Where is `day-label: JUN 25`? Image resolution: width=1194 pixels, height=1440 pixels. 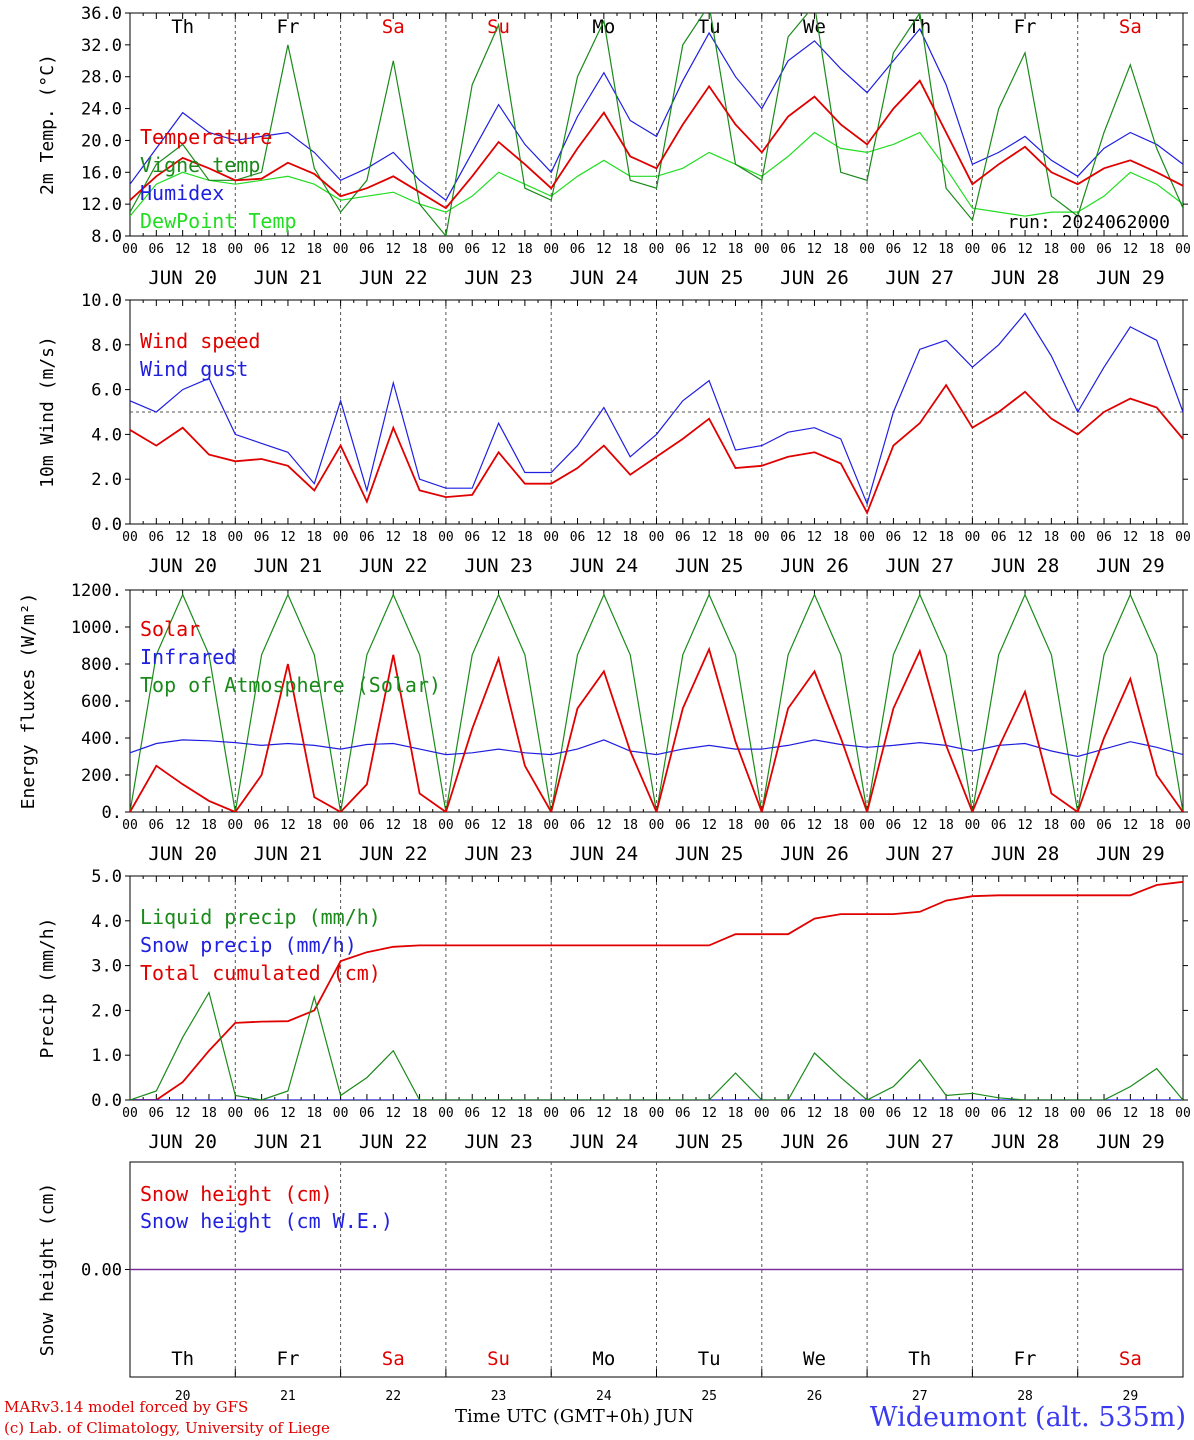 day-label: JUN 25 is located at coordinates (709, 1142).